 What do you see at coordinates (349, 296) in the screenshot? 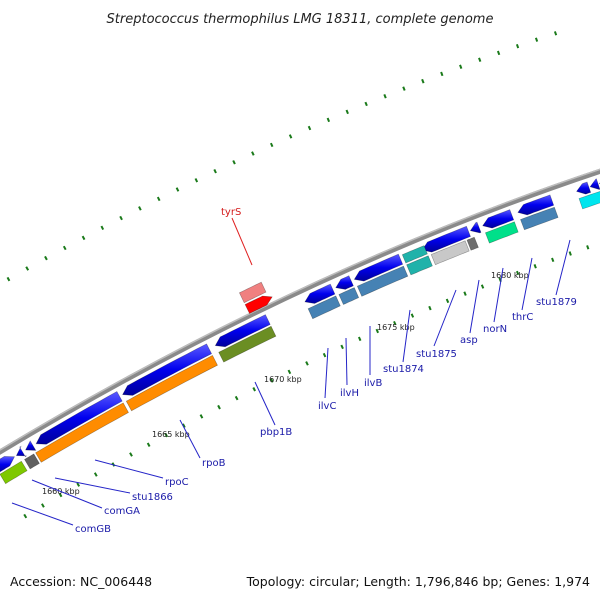
I see `gene-ilvH` at bounding box center [349, 296].